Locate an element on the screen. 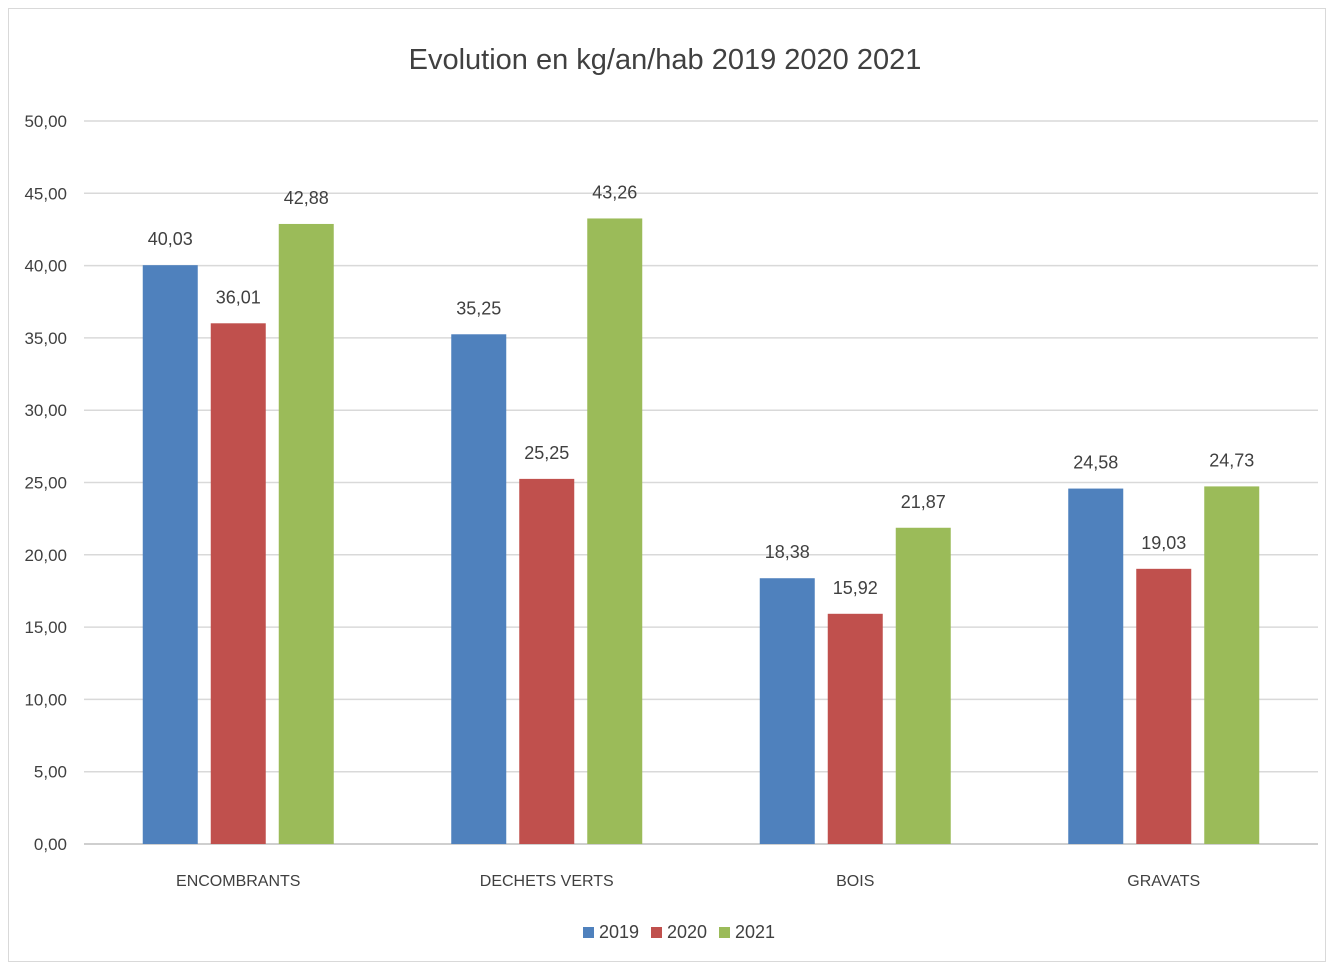  chart-title: Evolution en kg/an/hab 2019 2020 2021 is located at coordinates (665, 60).